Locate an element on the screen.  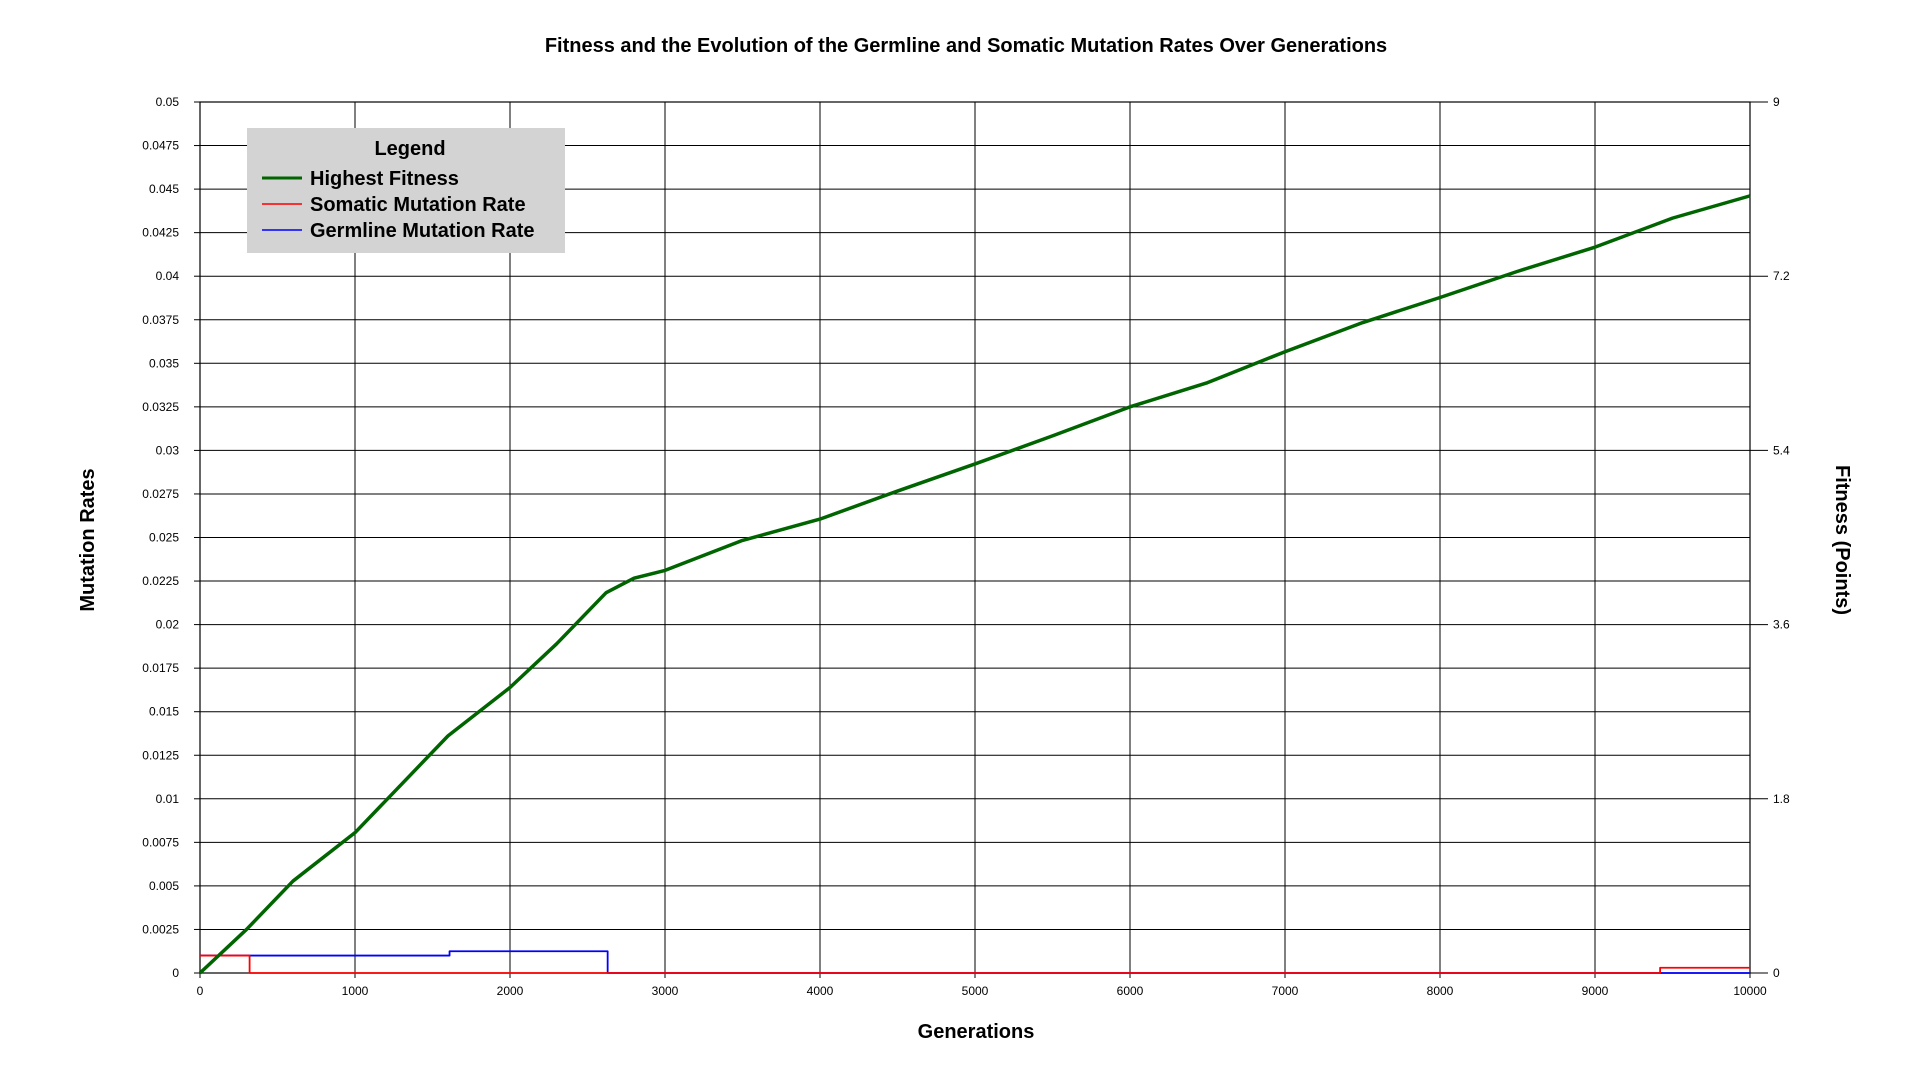
x-tick-label-8: 8000 is located at coordinates (1440, 991).